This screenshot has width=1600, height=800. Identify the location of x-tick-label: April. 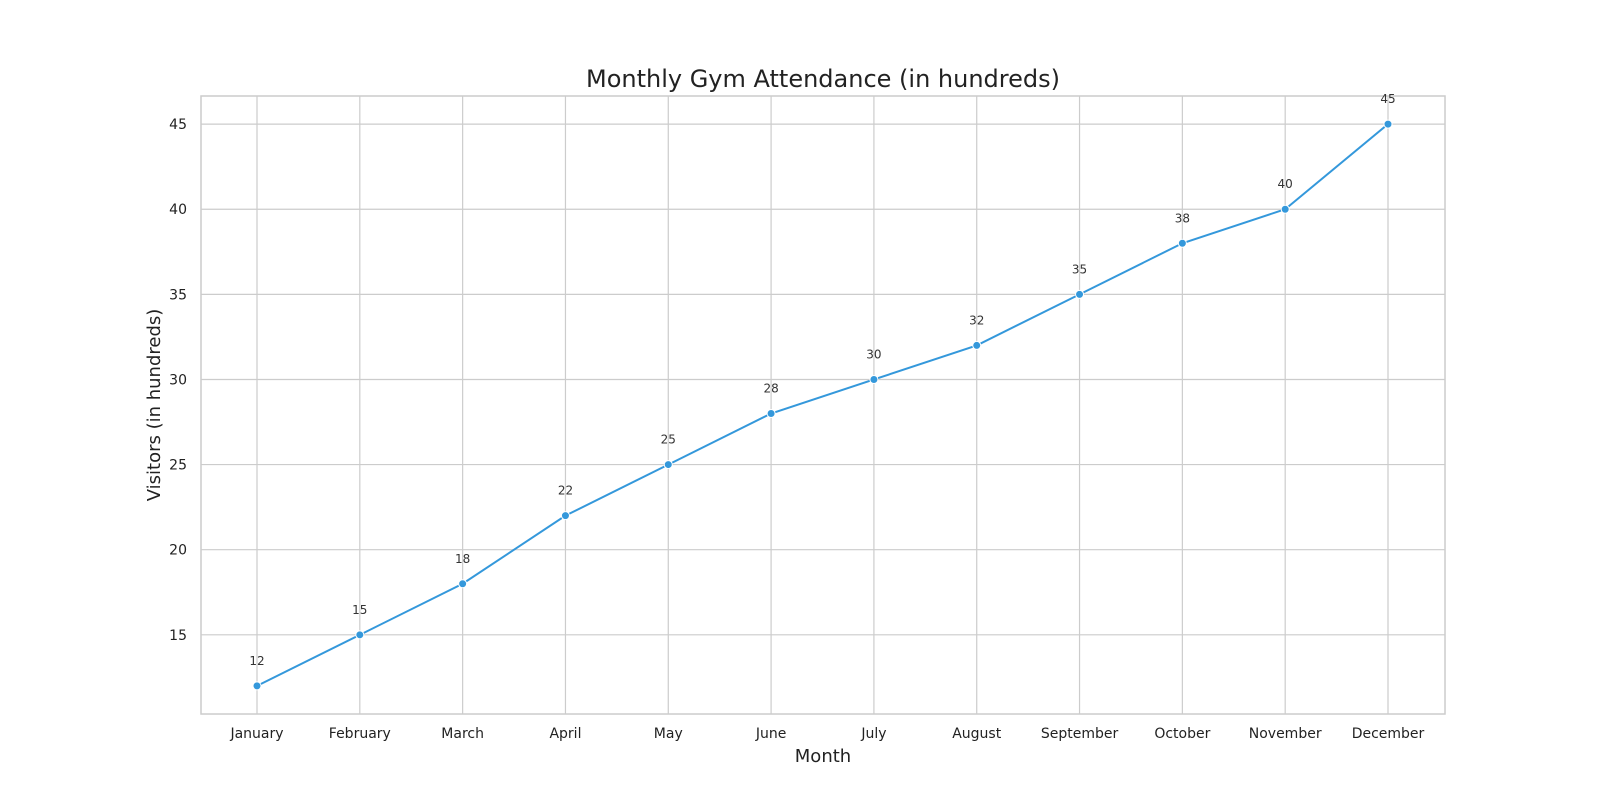
(565, 734).